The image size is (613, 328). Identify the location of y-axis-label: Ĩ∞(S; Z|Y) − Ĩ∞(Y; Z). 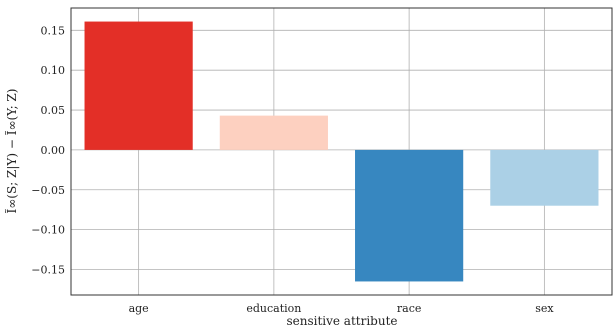
(11, 151).